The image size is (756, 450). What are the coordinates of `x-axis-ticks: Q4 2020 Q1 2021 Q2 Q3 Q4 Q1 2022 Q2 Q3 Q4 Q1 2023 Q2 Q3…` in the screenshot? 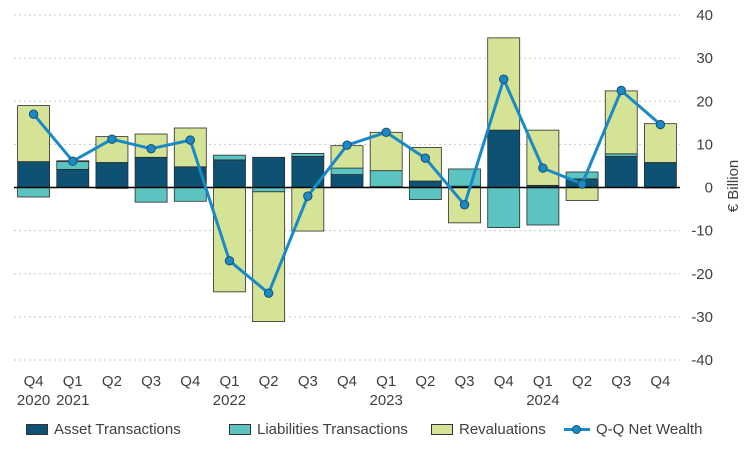 It's located at (344, 391).